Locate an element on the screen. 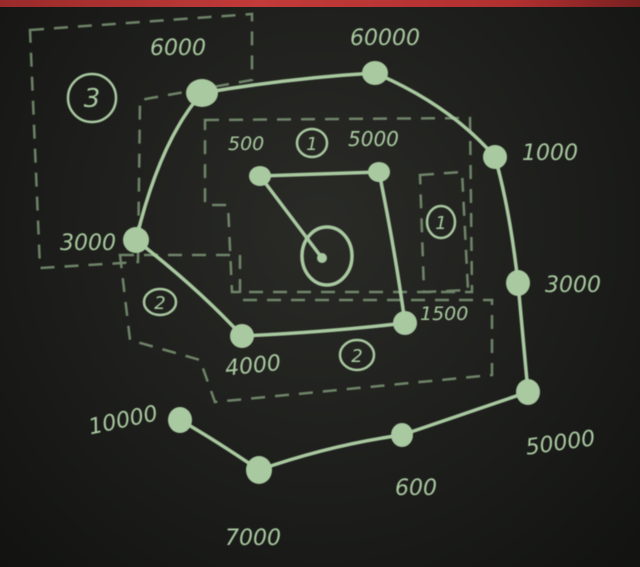 This screenshot has height=567, width=640. region-1-top-ring is located at coordinates (312, 143).